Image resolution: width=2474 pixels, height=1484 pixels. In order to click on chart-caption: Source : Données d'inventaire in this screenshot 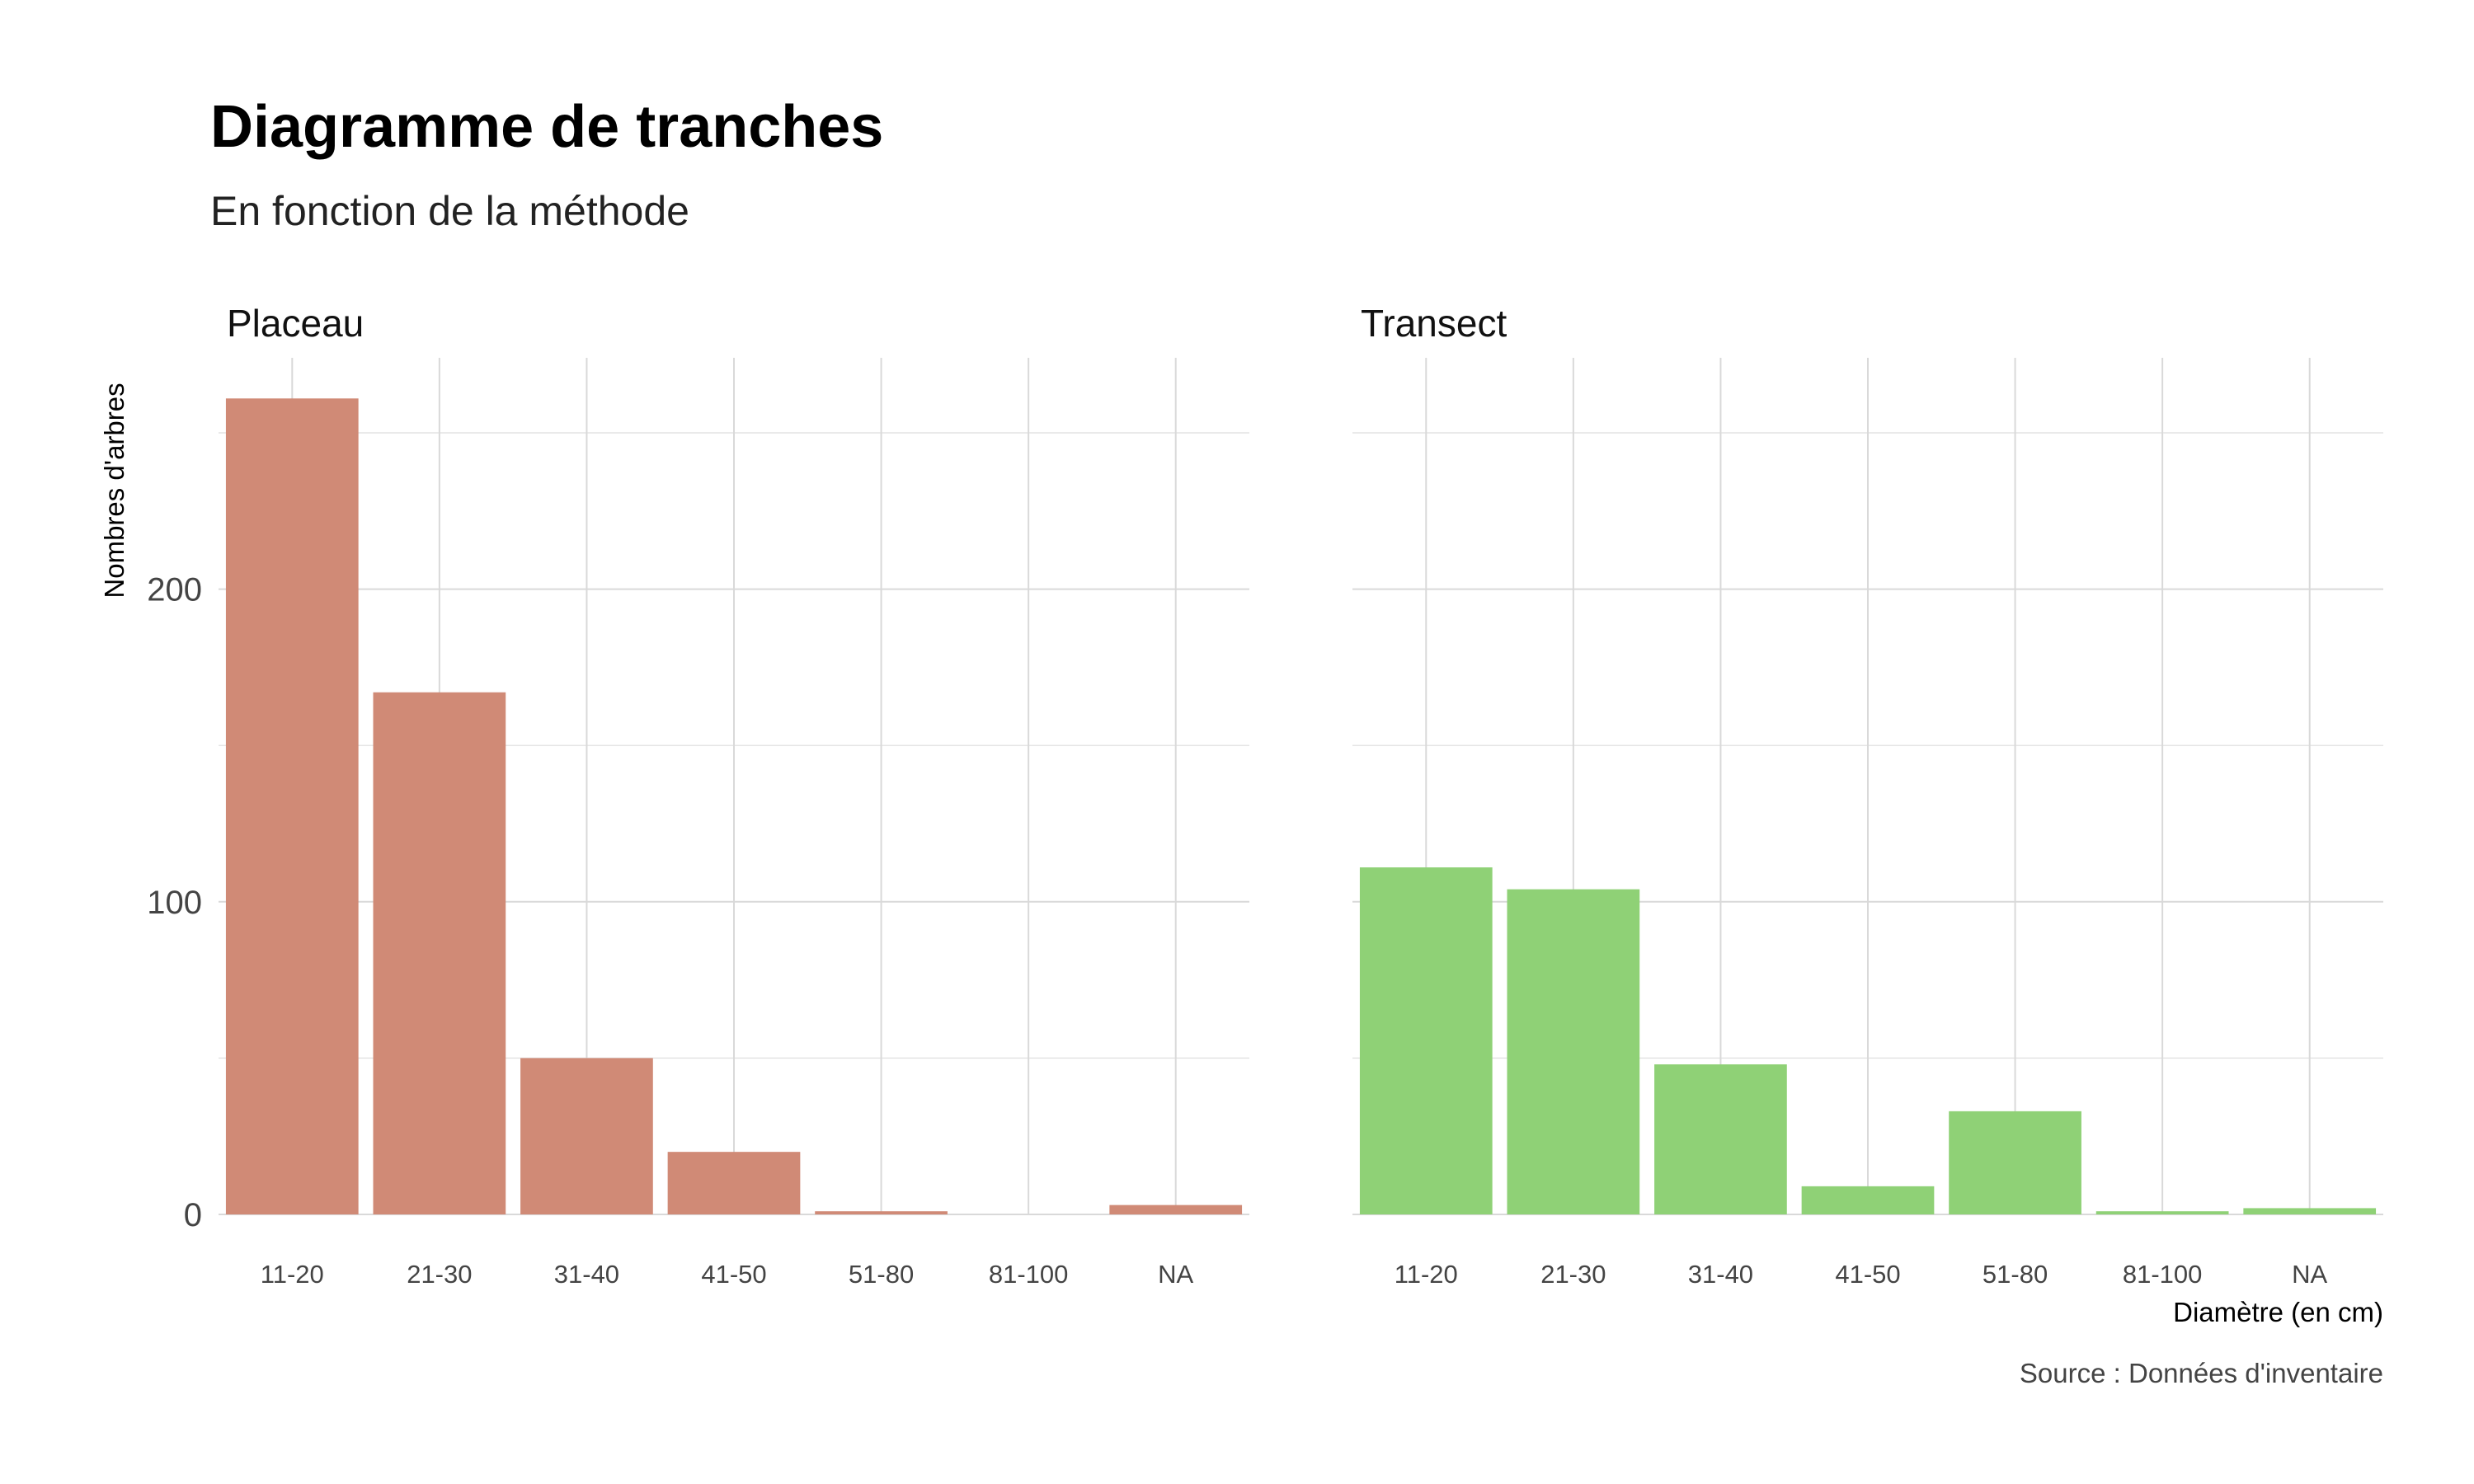, I will do `click(2201, 1373)`.